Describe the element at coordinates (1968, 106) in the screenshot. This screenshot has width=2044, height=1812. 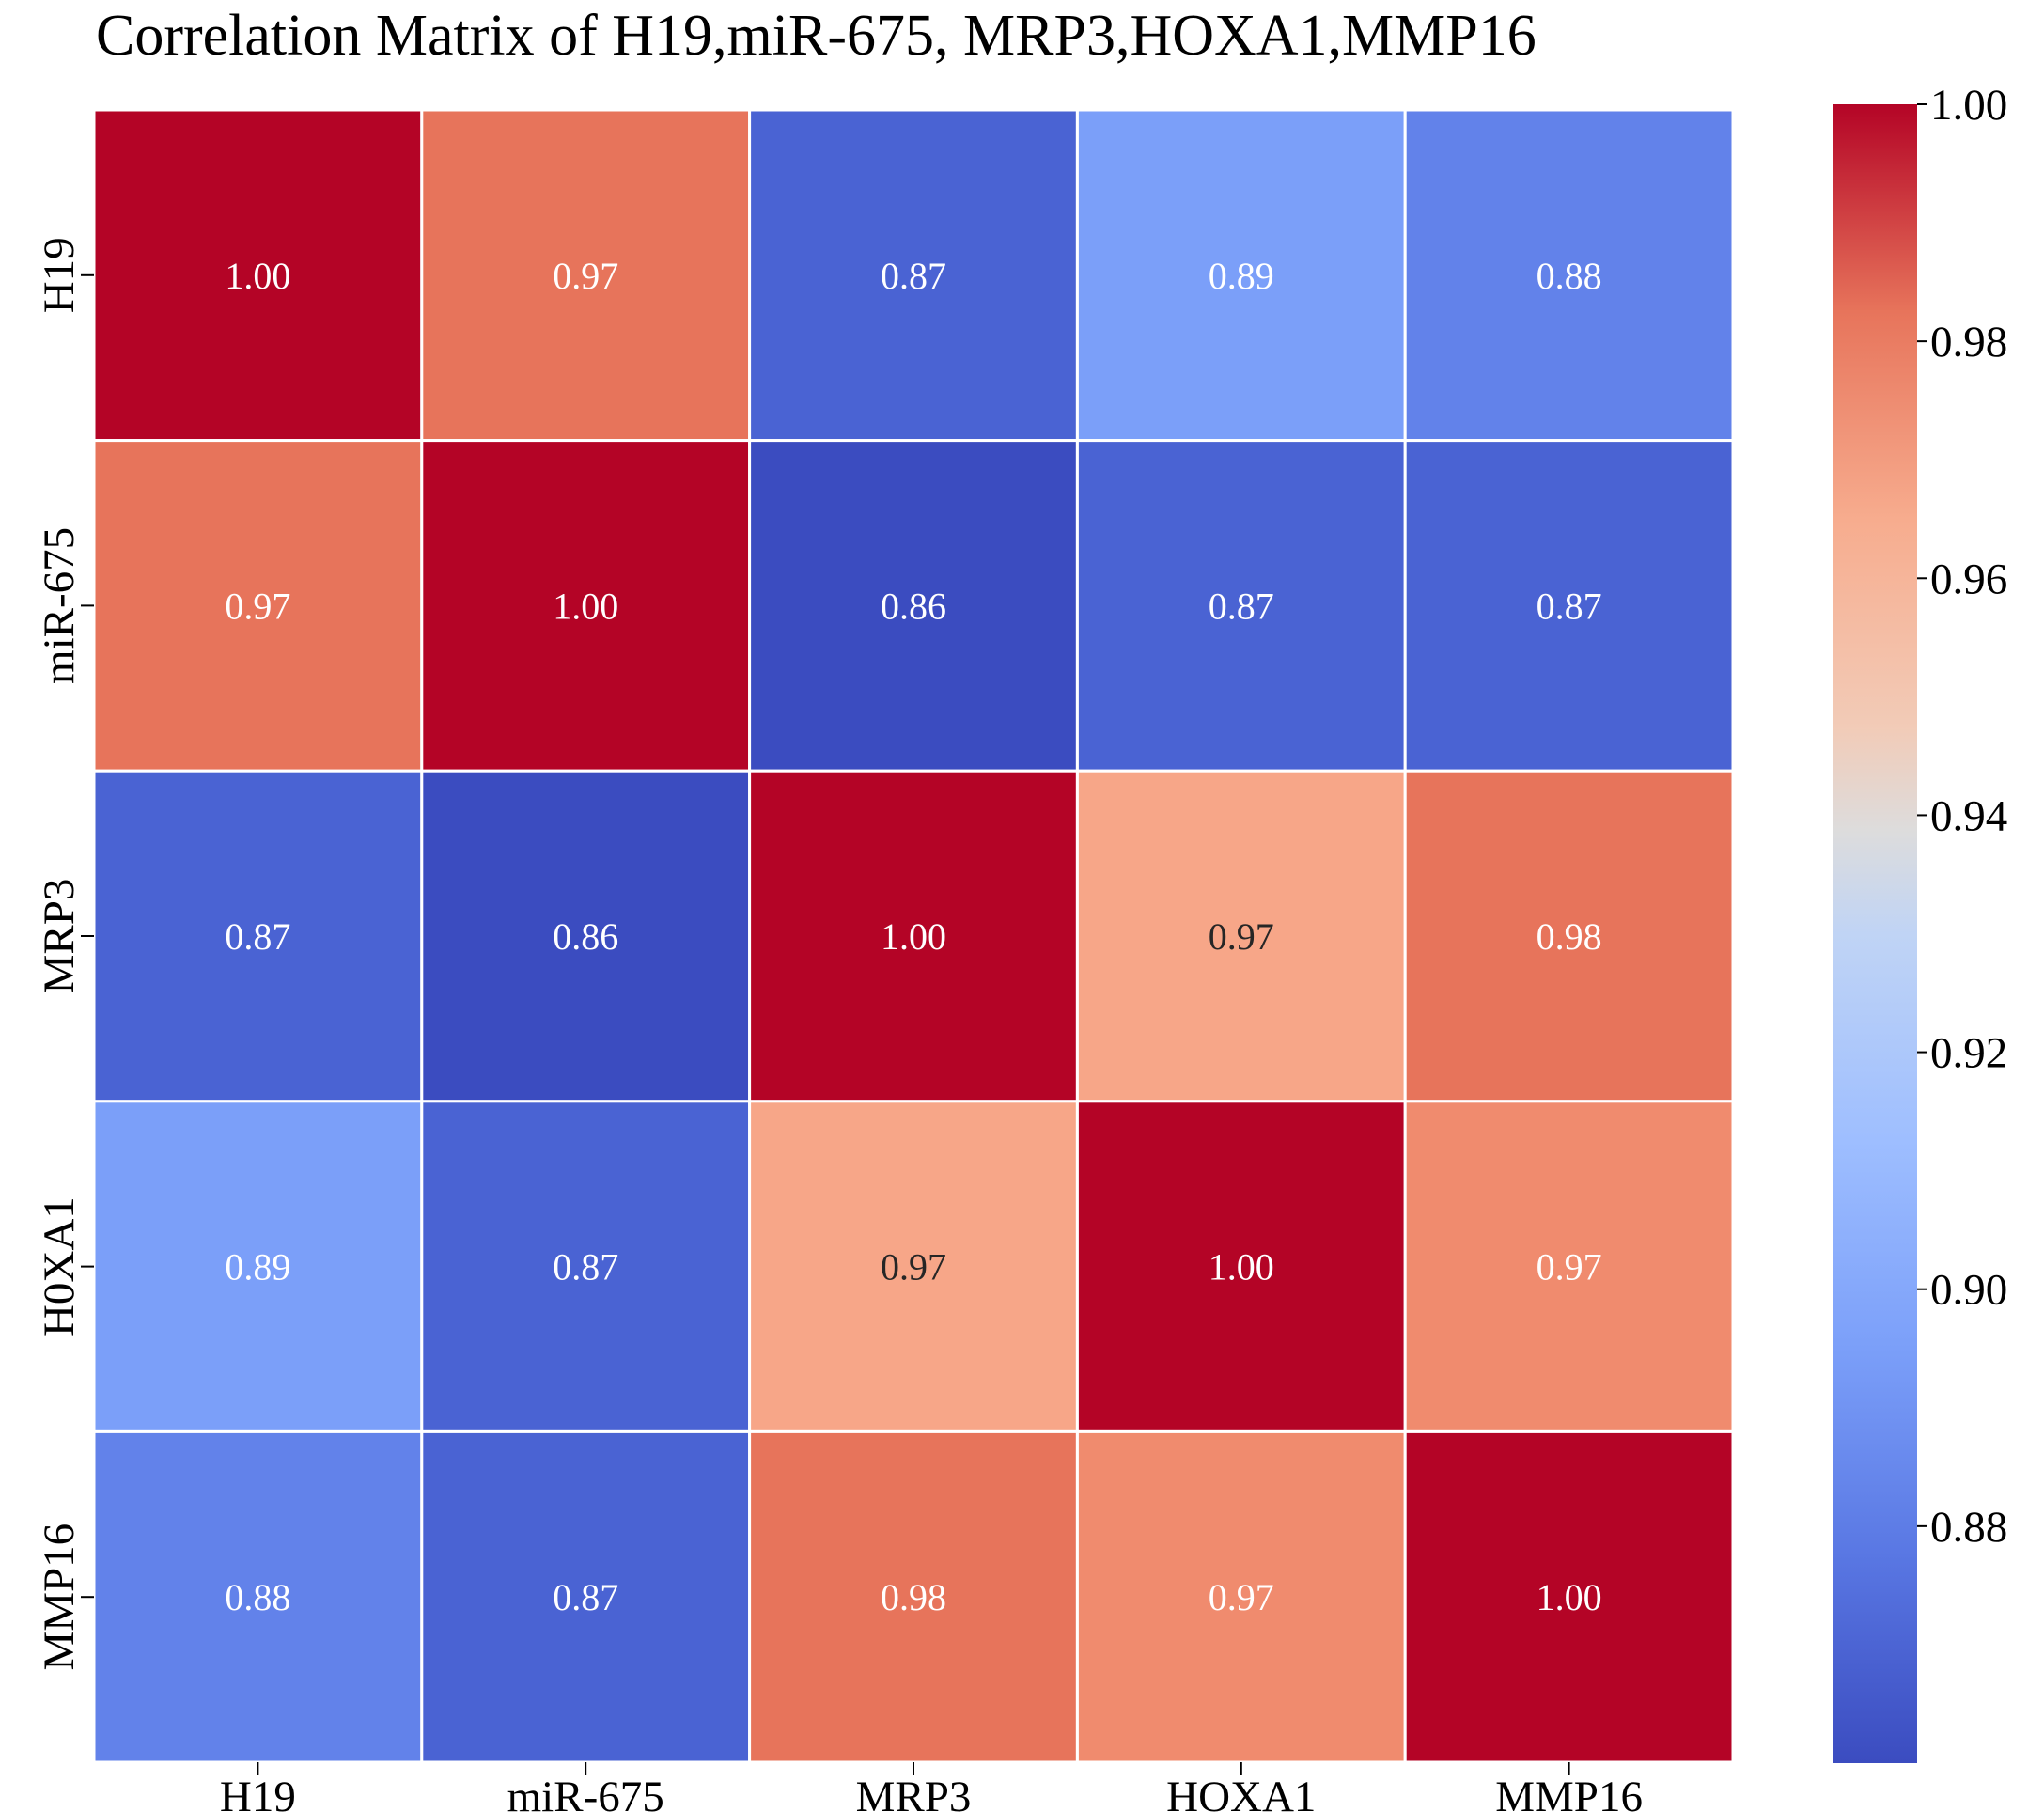
I see `colorbar-tick-label: 1.00` at that location.